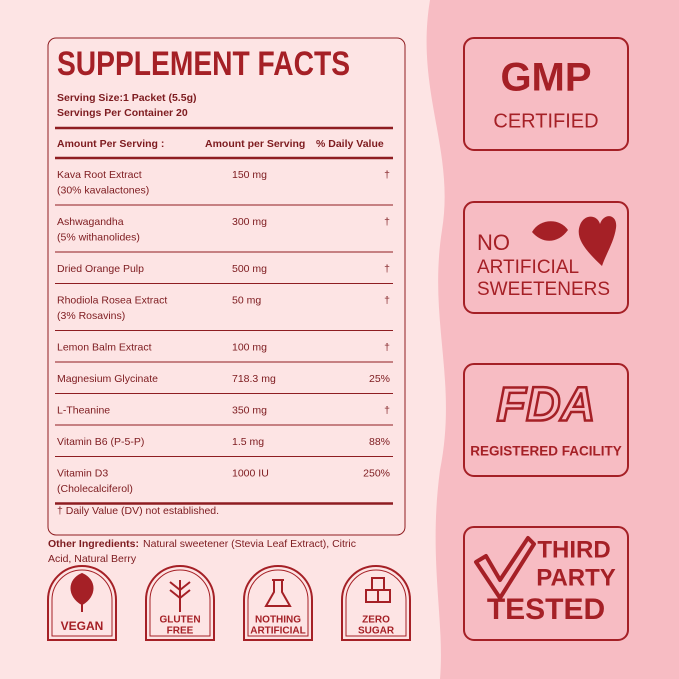 The height and width of the screenshot is (679, 679). I want to click on icon-label: NOTHING, so click(278, 620).